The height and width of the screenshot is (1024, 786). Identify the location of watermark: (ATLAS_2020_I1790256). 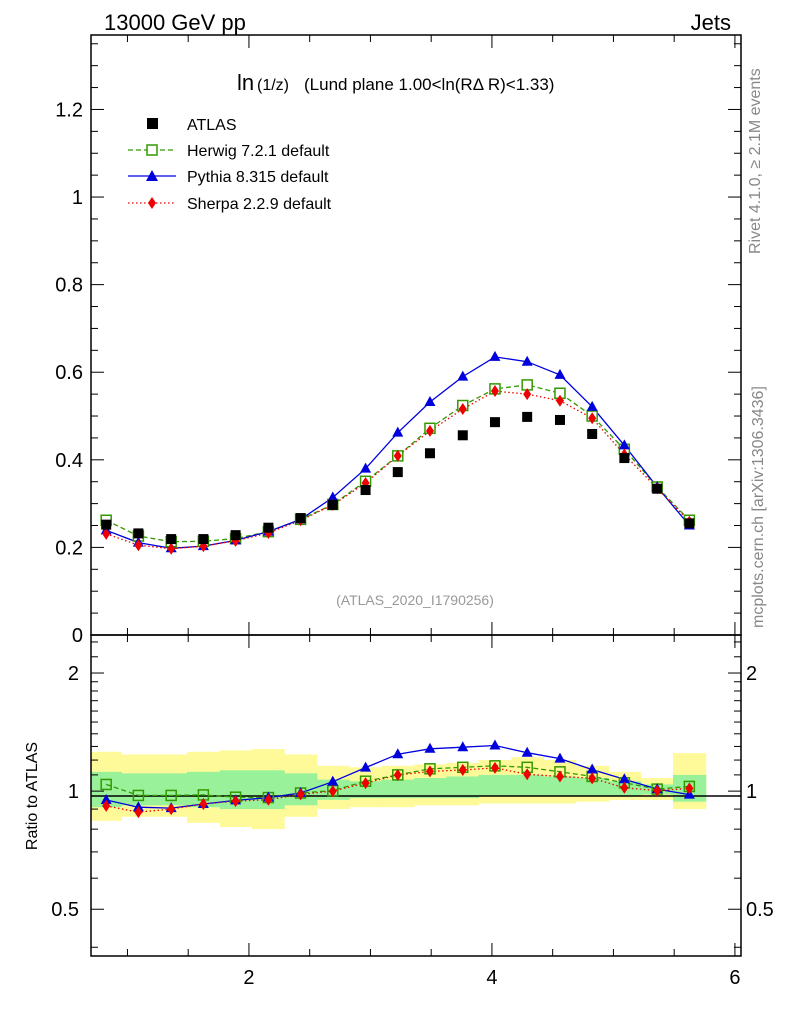
(415, 600).